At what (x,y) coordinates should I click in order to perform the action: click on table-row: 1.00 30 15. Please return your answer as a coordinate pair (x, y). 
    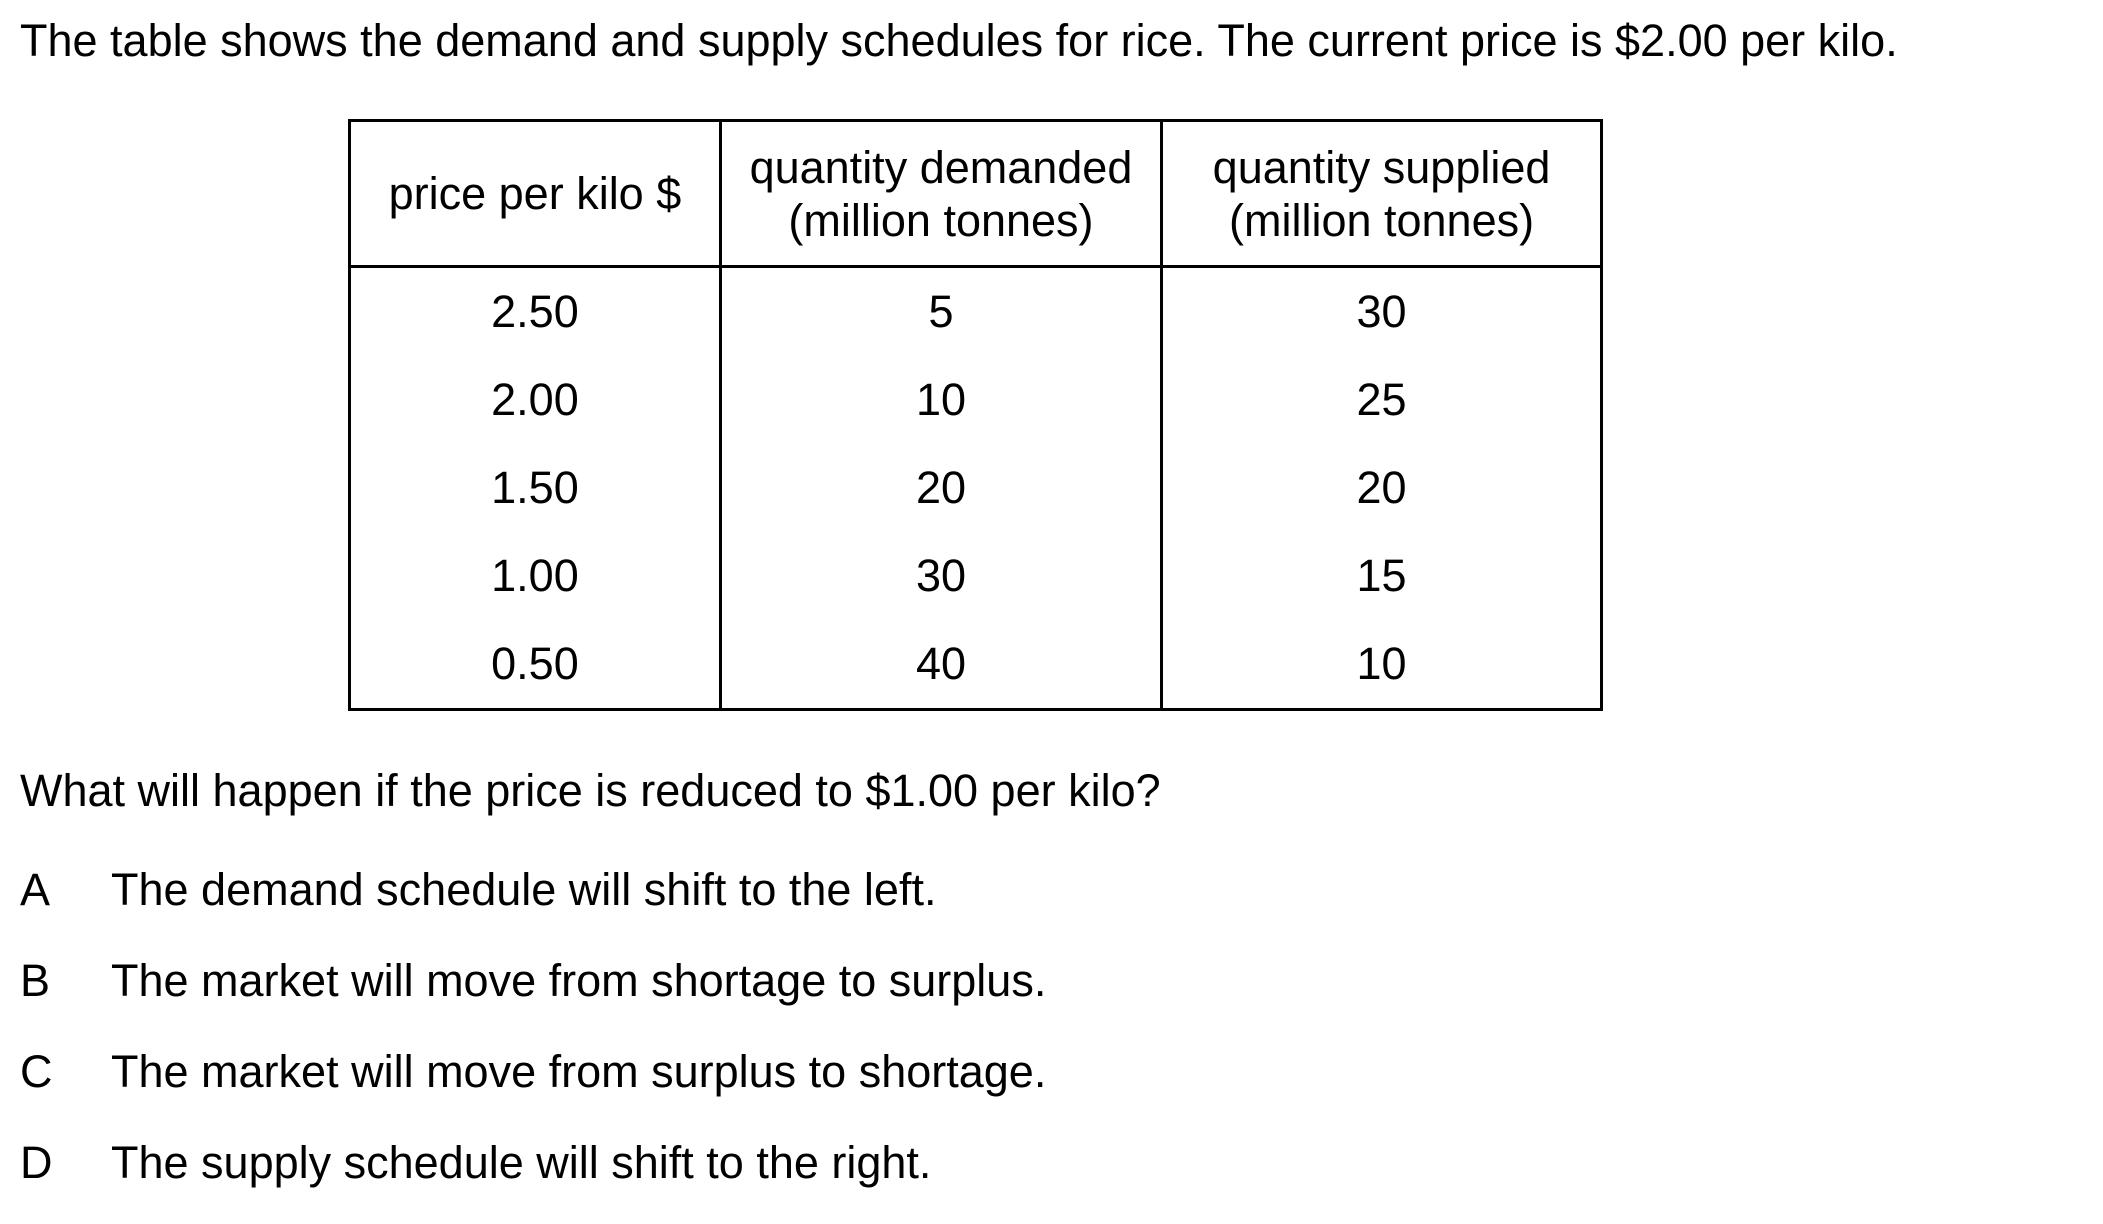
    Looking at the image, I should click on (975, 576).